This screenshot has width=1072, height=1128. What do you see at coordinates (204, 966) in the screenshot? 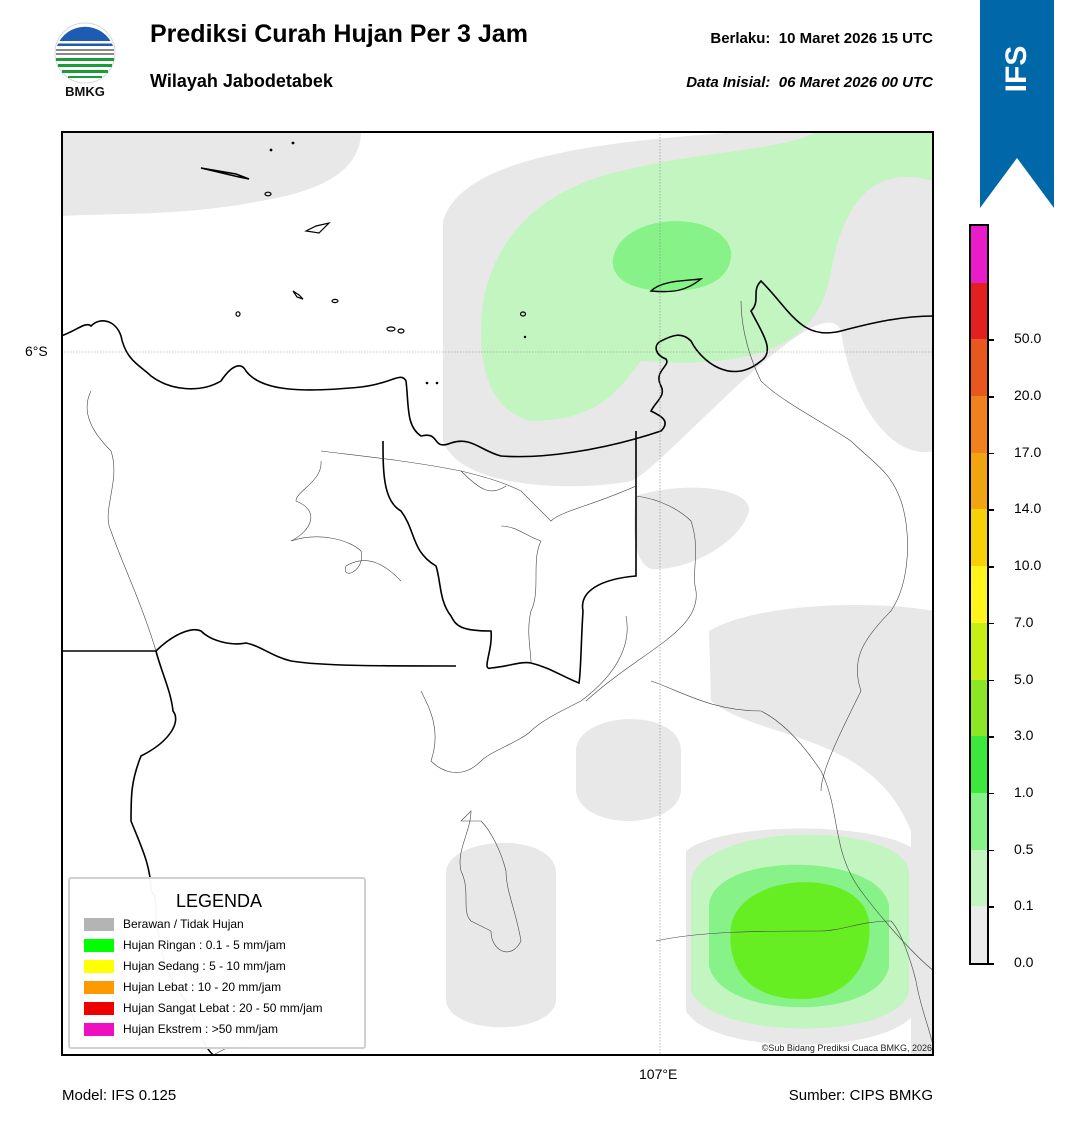
I see `legend-label: Hujan Sedang : 5 - 10 mm/jam` at bounding box center [204, 966].